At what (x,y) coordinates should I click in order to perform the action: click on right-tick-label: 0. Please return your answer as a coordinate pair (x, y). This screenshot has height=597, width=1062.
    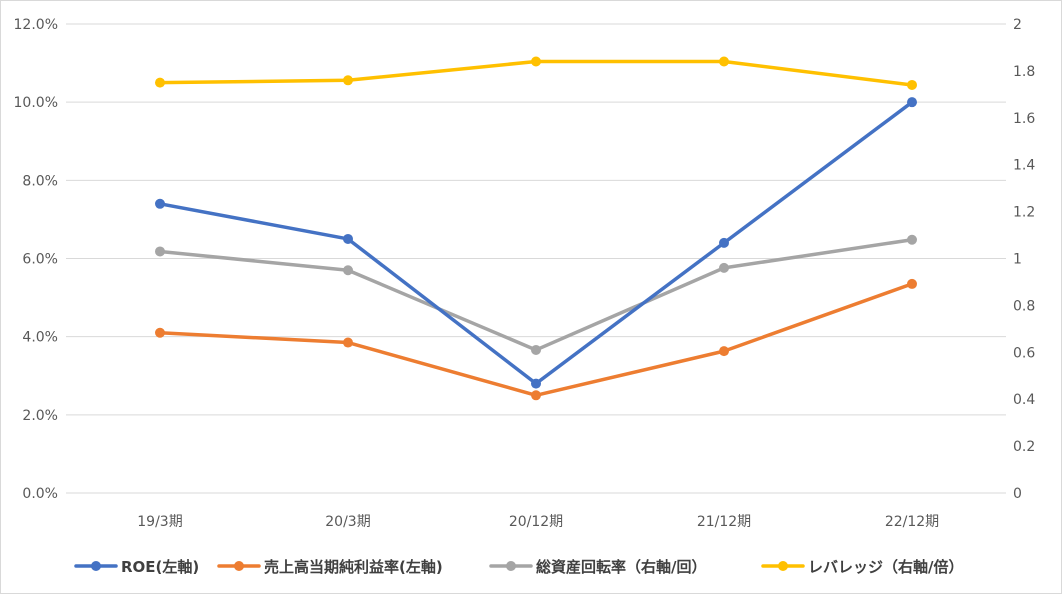
    Looking at the image, I should click on (1017, 494).